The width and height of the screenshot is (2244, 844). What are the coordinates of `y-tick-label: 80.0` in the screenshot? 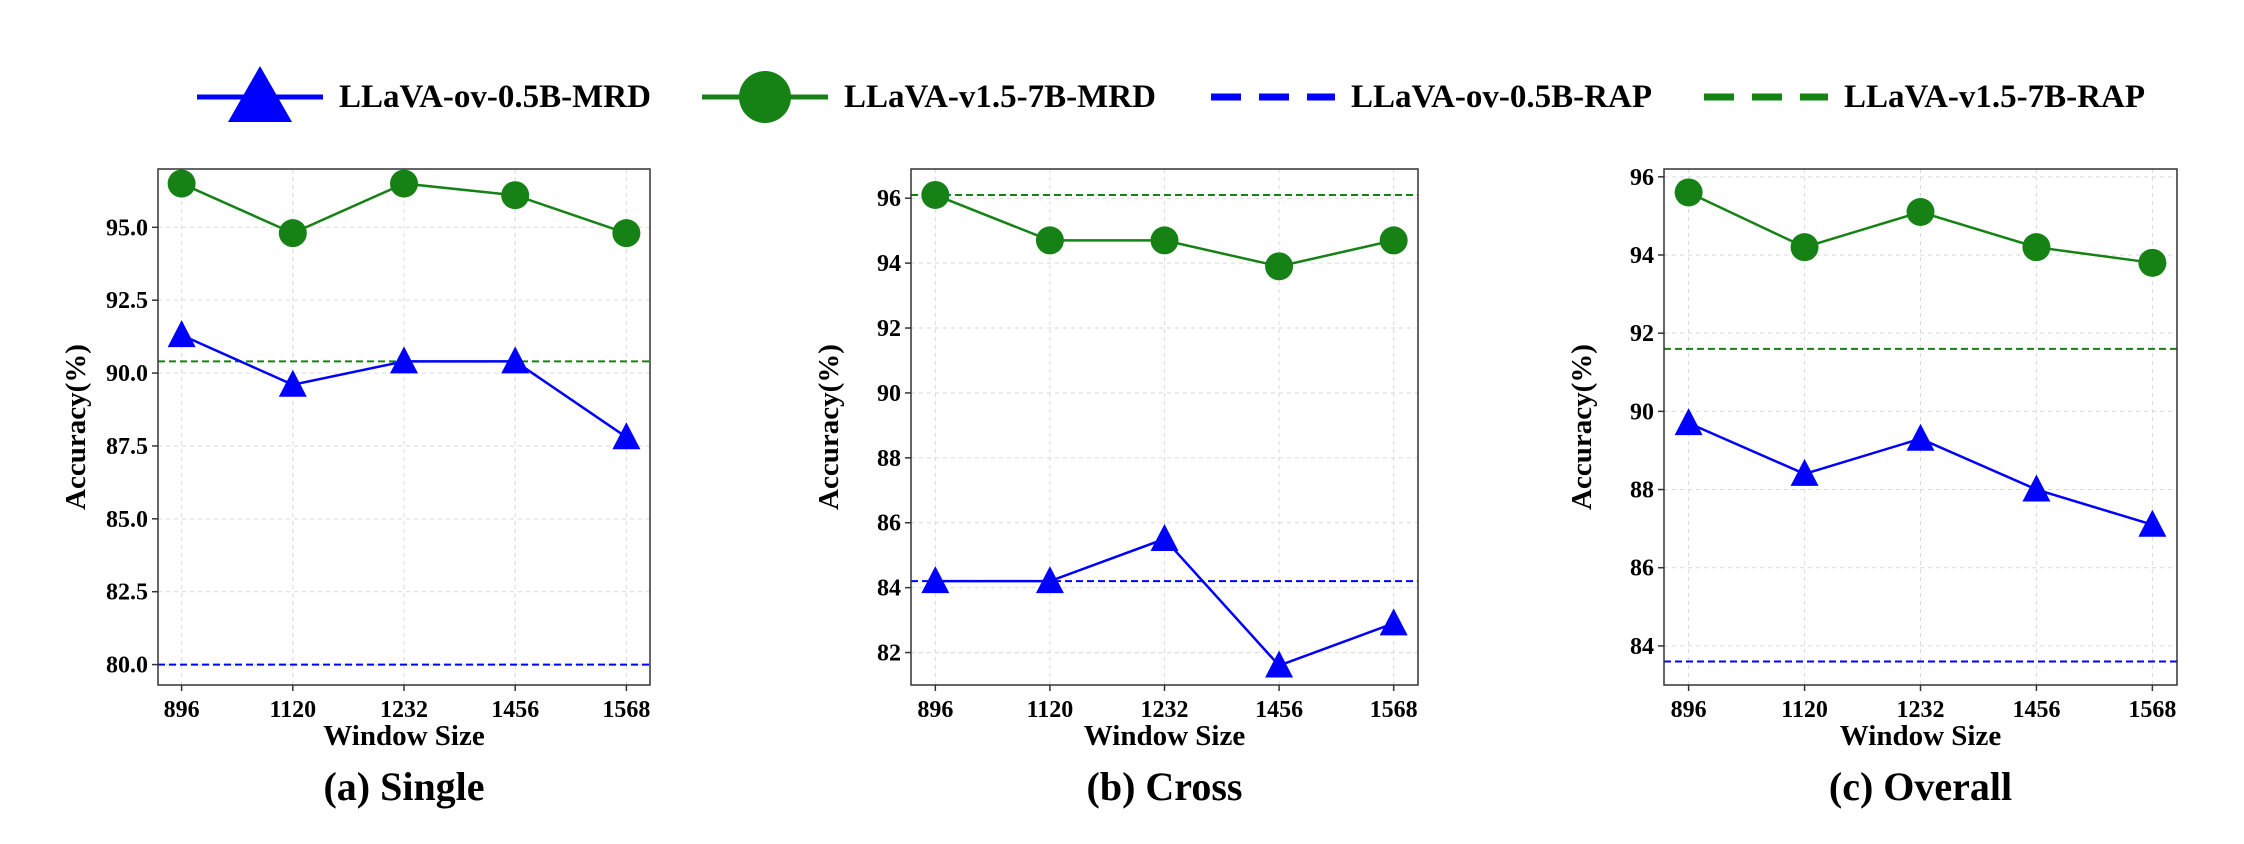 It's located at (127, 666).